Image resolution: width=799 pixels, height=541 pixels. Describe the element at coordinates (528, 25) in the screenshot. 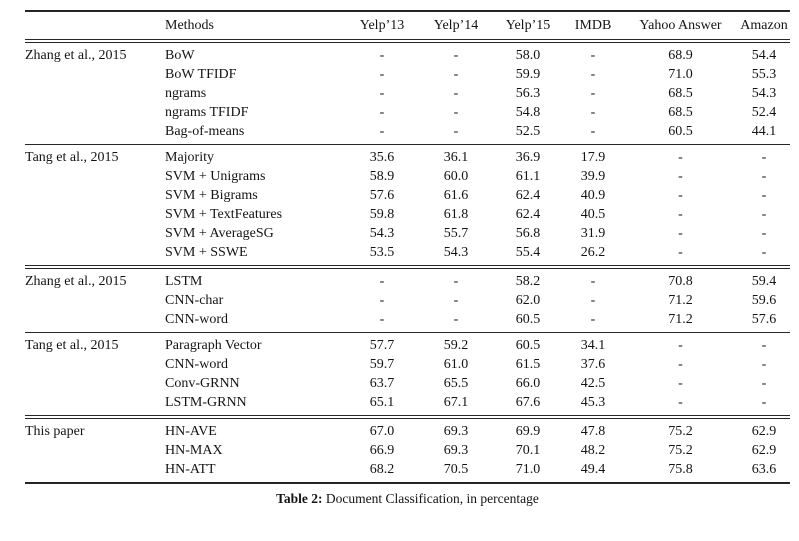

I see `header-yelp15: Yelp’15` at that location.